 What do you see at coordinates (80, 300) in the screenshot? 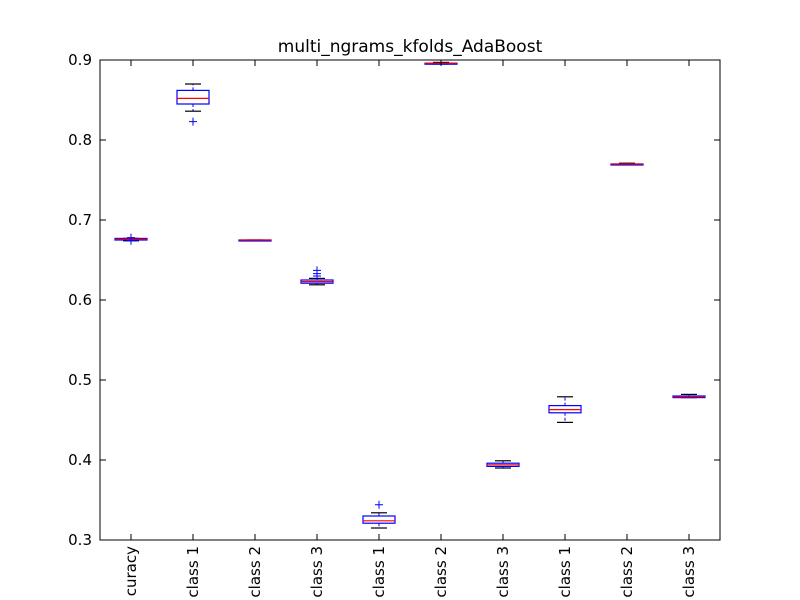
I see `y-tick-label: 0.6` at bounding box center [80, 300].